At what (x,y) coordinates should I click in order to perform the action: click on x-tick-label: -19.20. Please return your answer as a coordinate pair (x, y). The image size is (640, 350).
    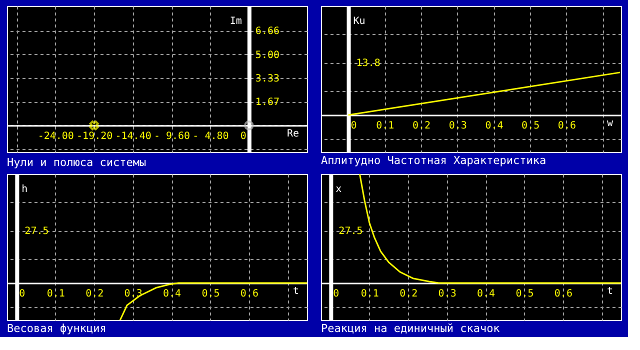
    Looking at the image, I should click on (94, 136).